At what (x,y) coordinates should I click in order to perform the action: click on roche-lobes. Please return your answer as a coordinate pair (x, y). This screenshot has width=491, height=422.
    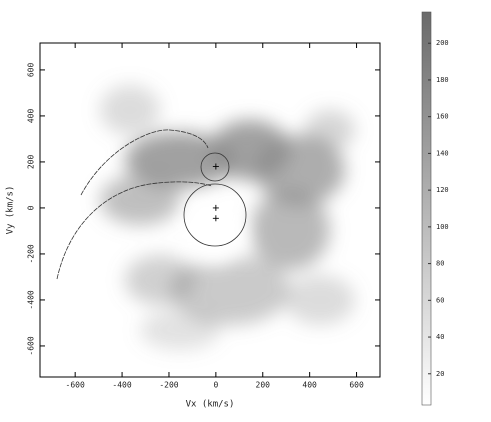
    Looking at the image, I should click on (215, 199).